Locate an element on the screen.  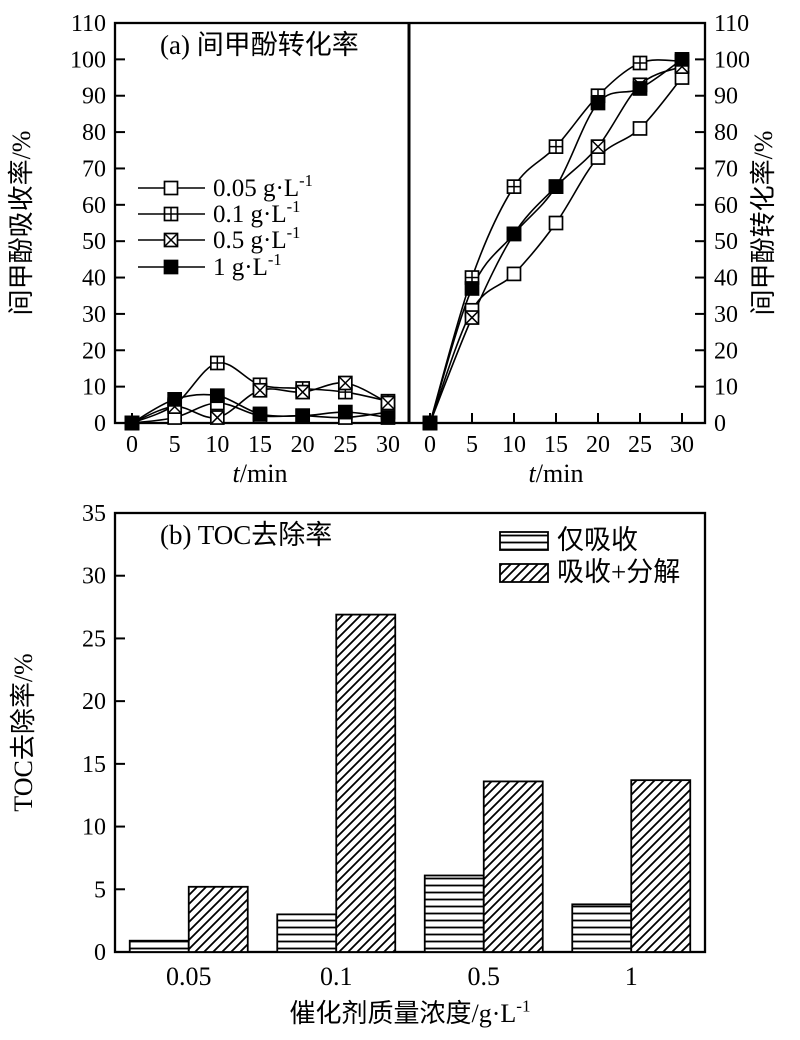
y-axis-label: TOC去除率/% is located at coordinates (23, 732).